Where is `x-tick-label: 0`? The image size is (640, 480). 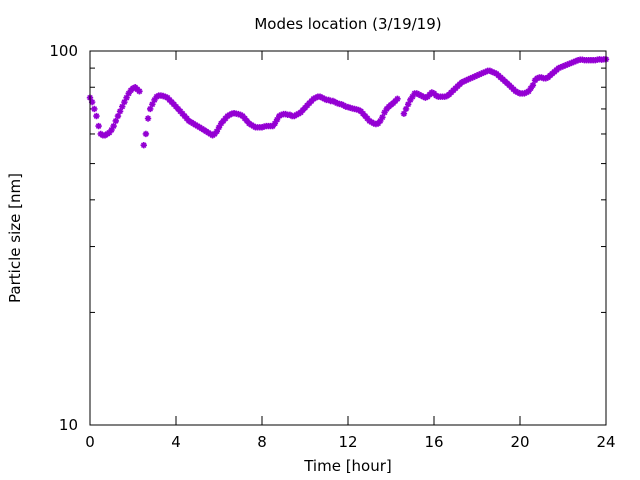 x-tick-label: 0 is located at coordinates (90, 442).